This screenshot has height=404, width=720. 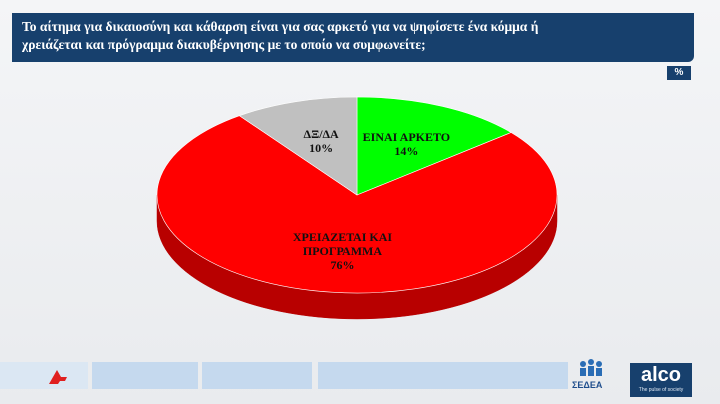 I want to click on slice-label: ΕΙΝΑΙ ΑΡΚΕΤΟ 14%, so click(x=406, y=144).